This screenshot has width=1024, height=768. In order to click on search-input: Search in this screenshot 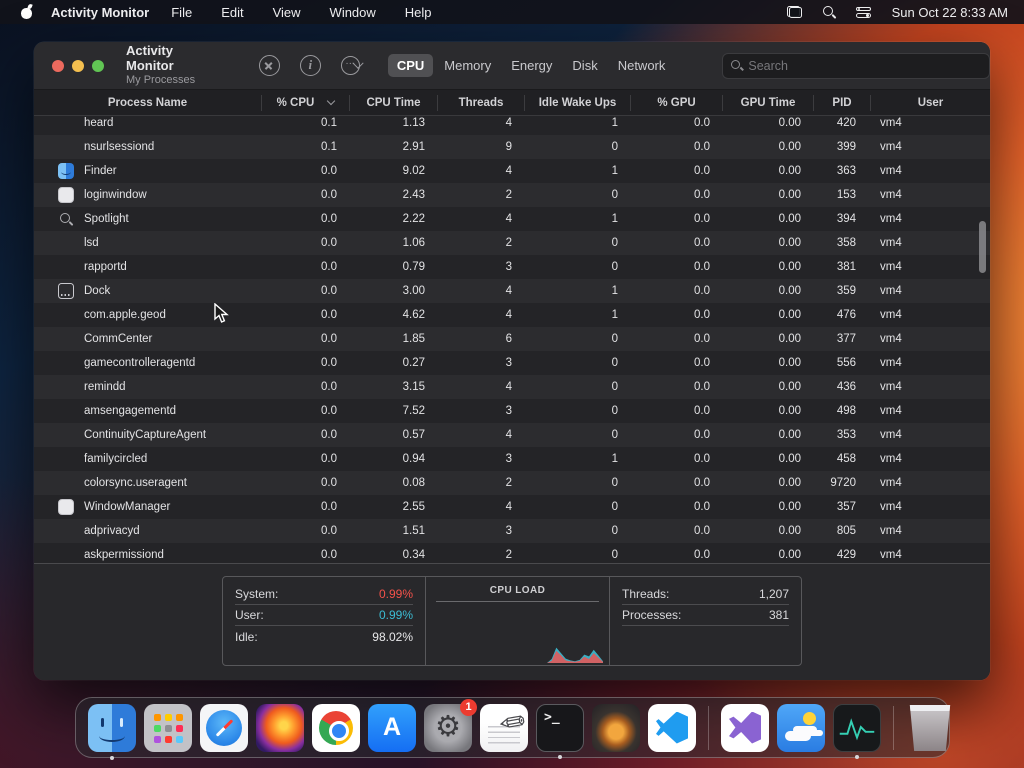, I will do `click(856, 65)`.